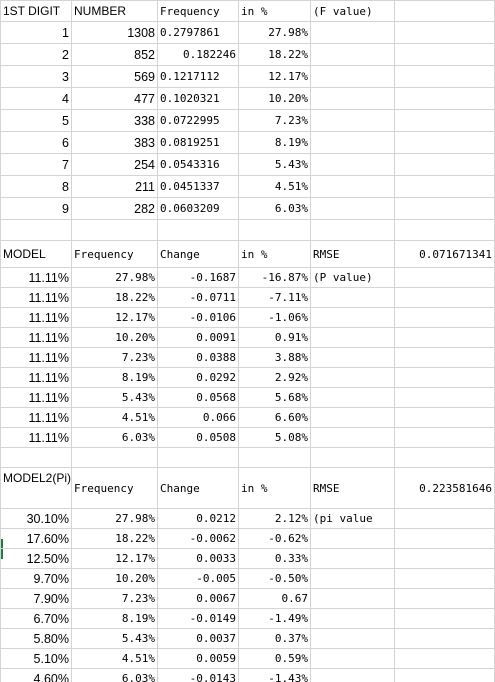 The image size is (495, 682). Describe the element at coordinates (445, 438) in the screenshot. I see `cell-r21-c6` at that location.